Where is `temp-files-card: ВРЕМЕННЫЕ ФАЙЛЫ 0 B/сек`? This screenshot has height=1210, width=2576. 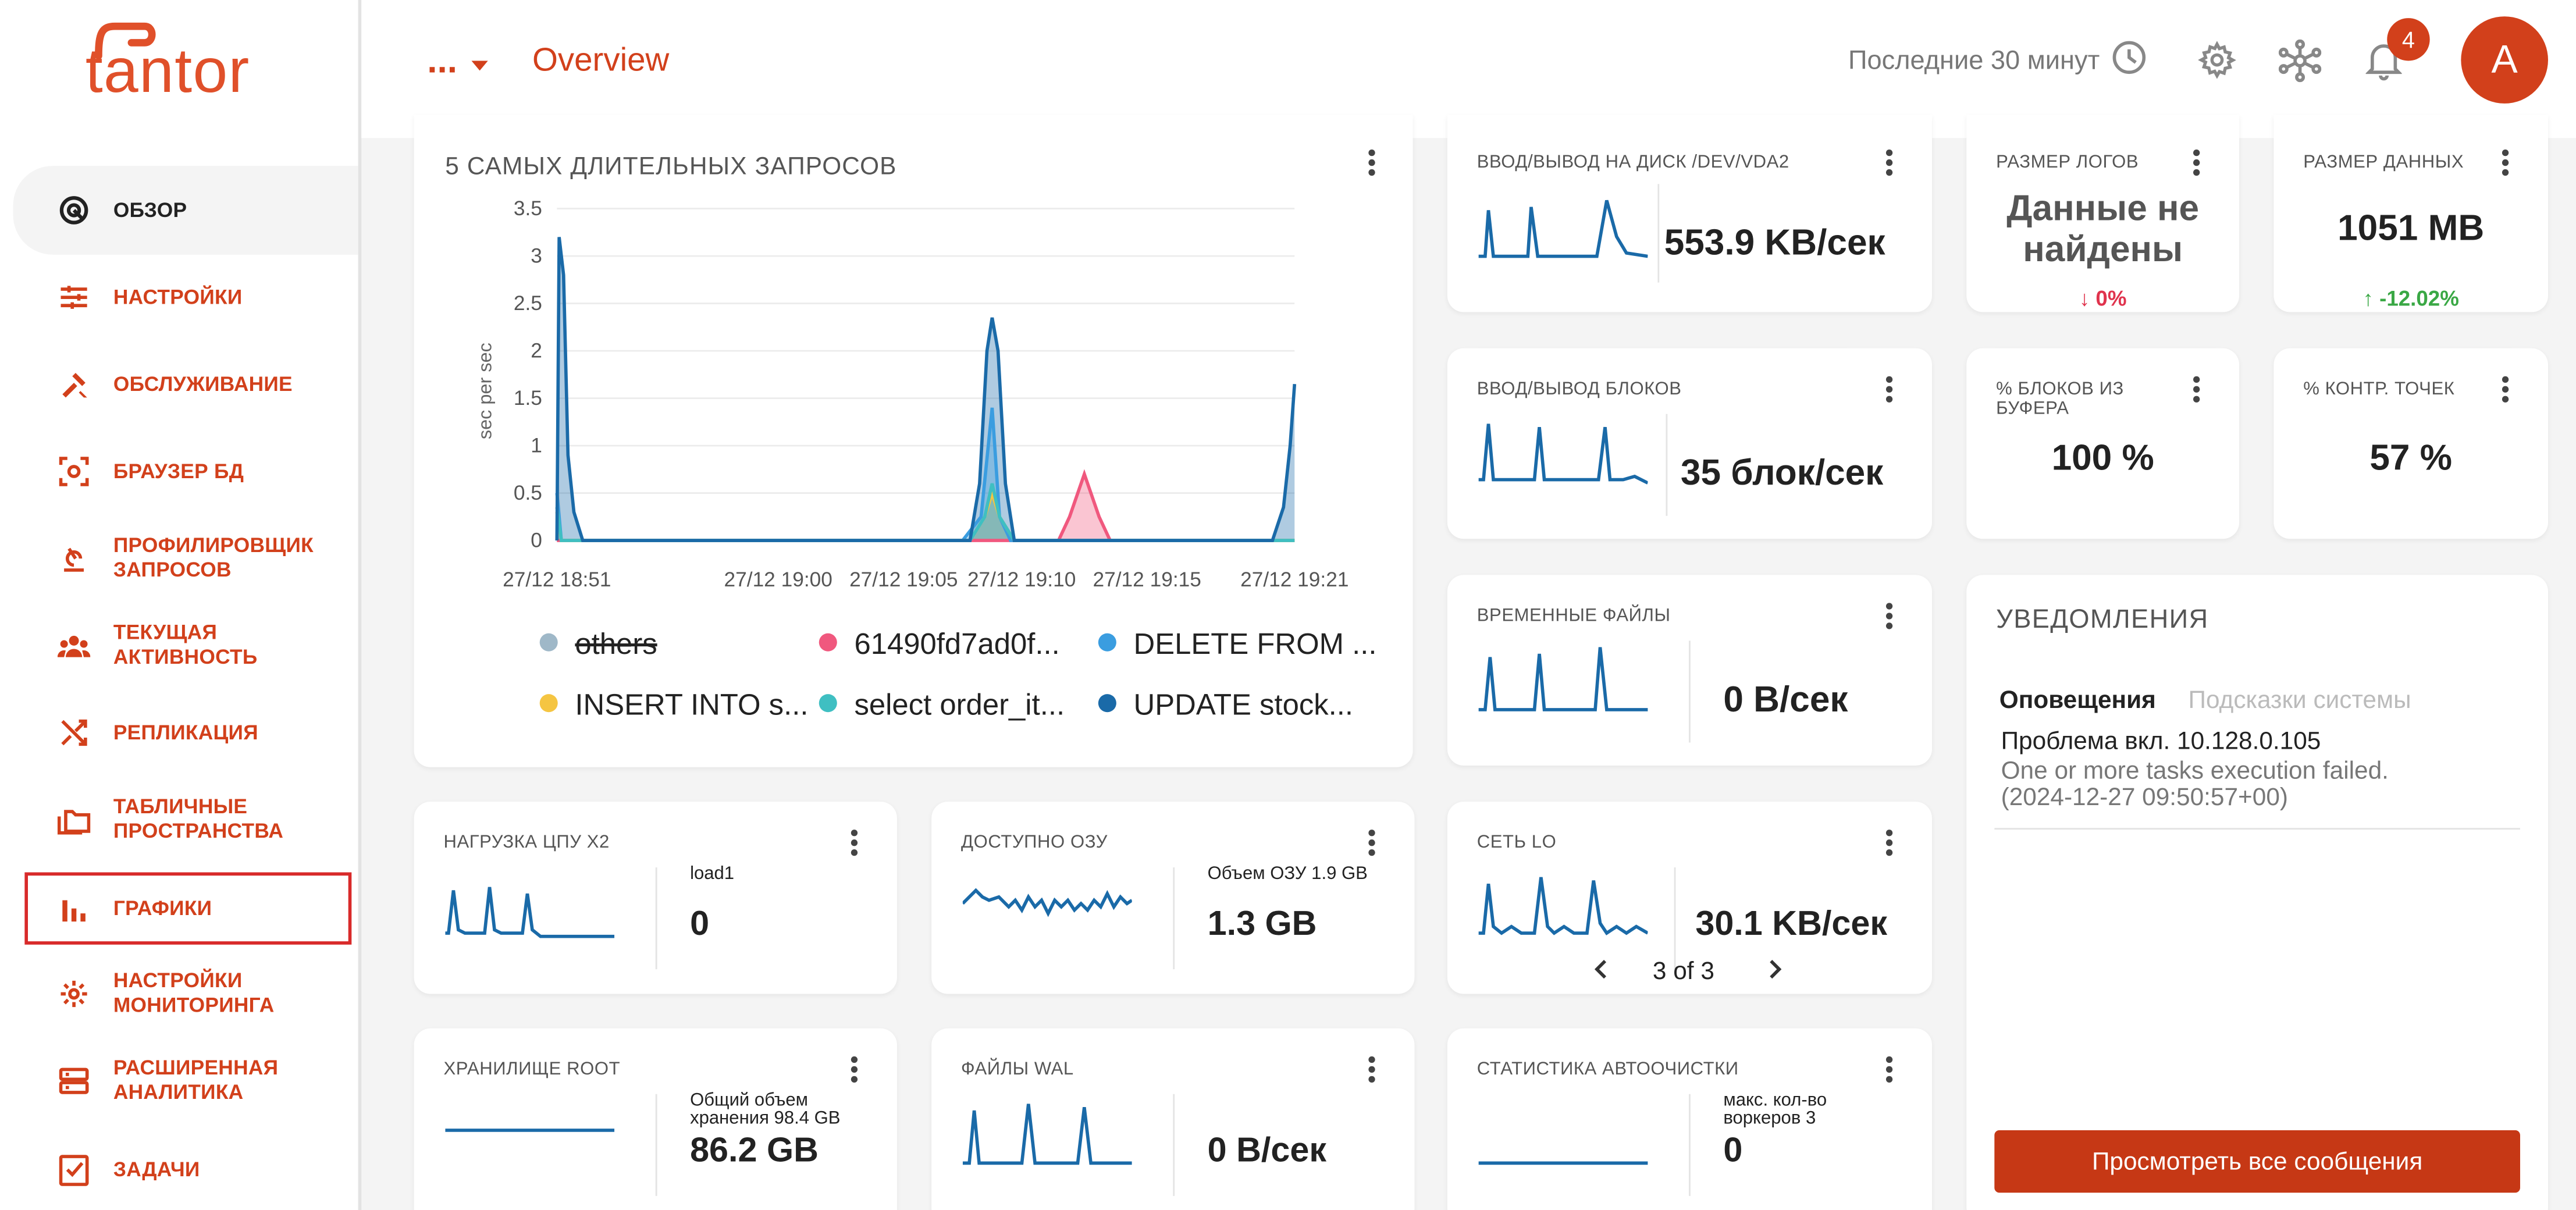 temp-files-card: ВРЕМЕННЫЕ ФАЙЛЫ 0 B/сек is located at coordinates (1689, 670).